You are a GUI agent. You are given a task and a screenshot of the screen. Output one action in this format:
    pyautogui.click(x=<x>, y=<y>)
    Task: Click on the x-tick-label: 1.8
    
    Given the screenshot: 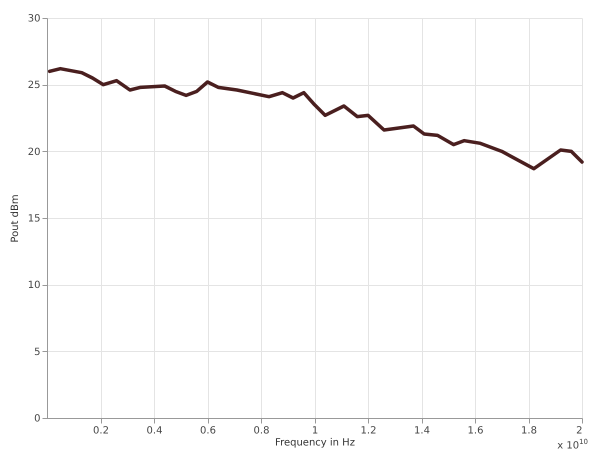 What is the action you would take?
    pyautogui.click(x=529, y=431)
    